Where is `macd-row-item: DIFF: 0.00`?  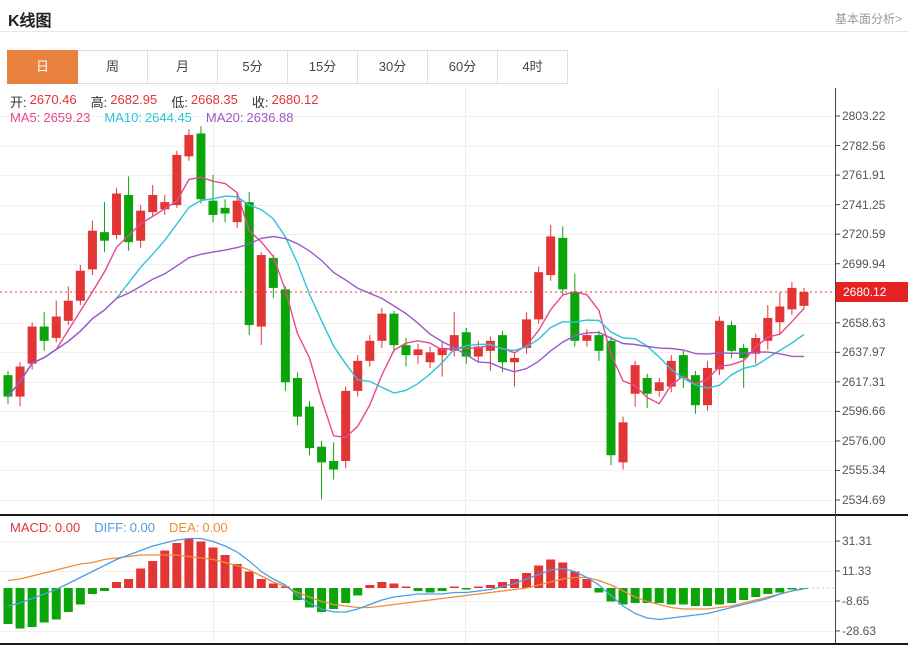
macd-row-item: DIFF: 0.00 is located at coordinates (125, 527).